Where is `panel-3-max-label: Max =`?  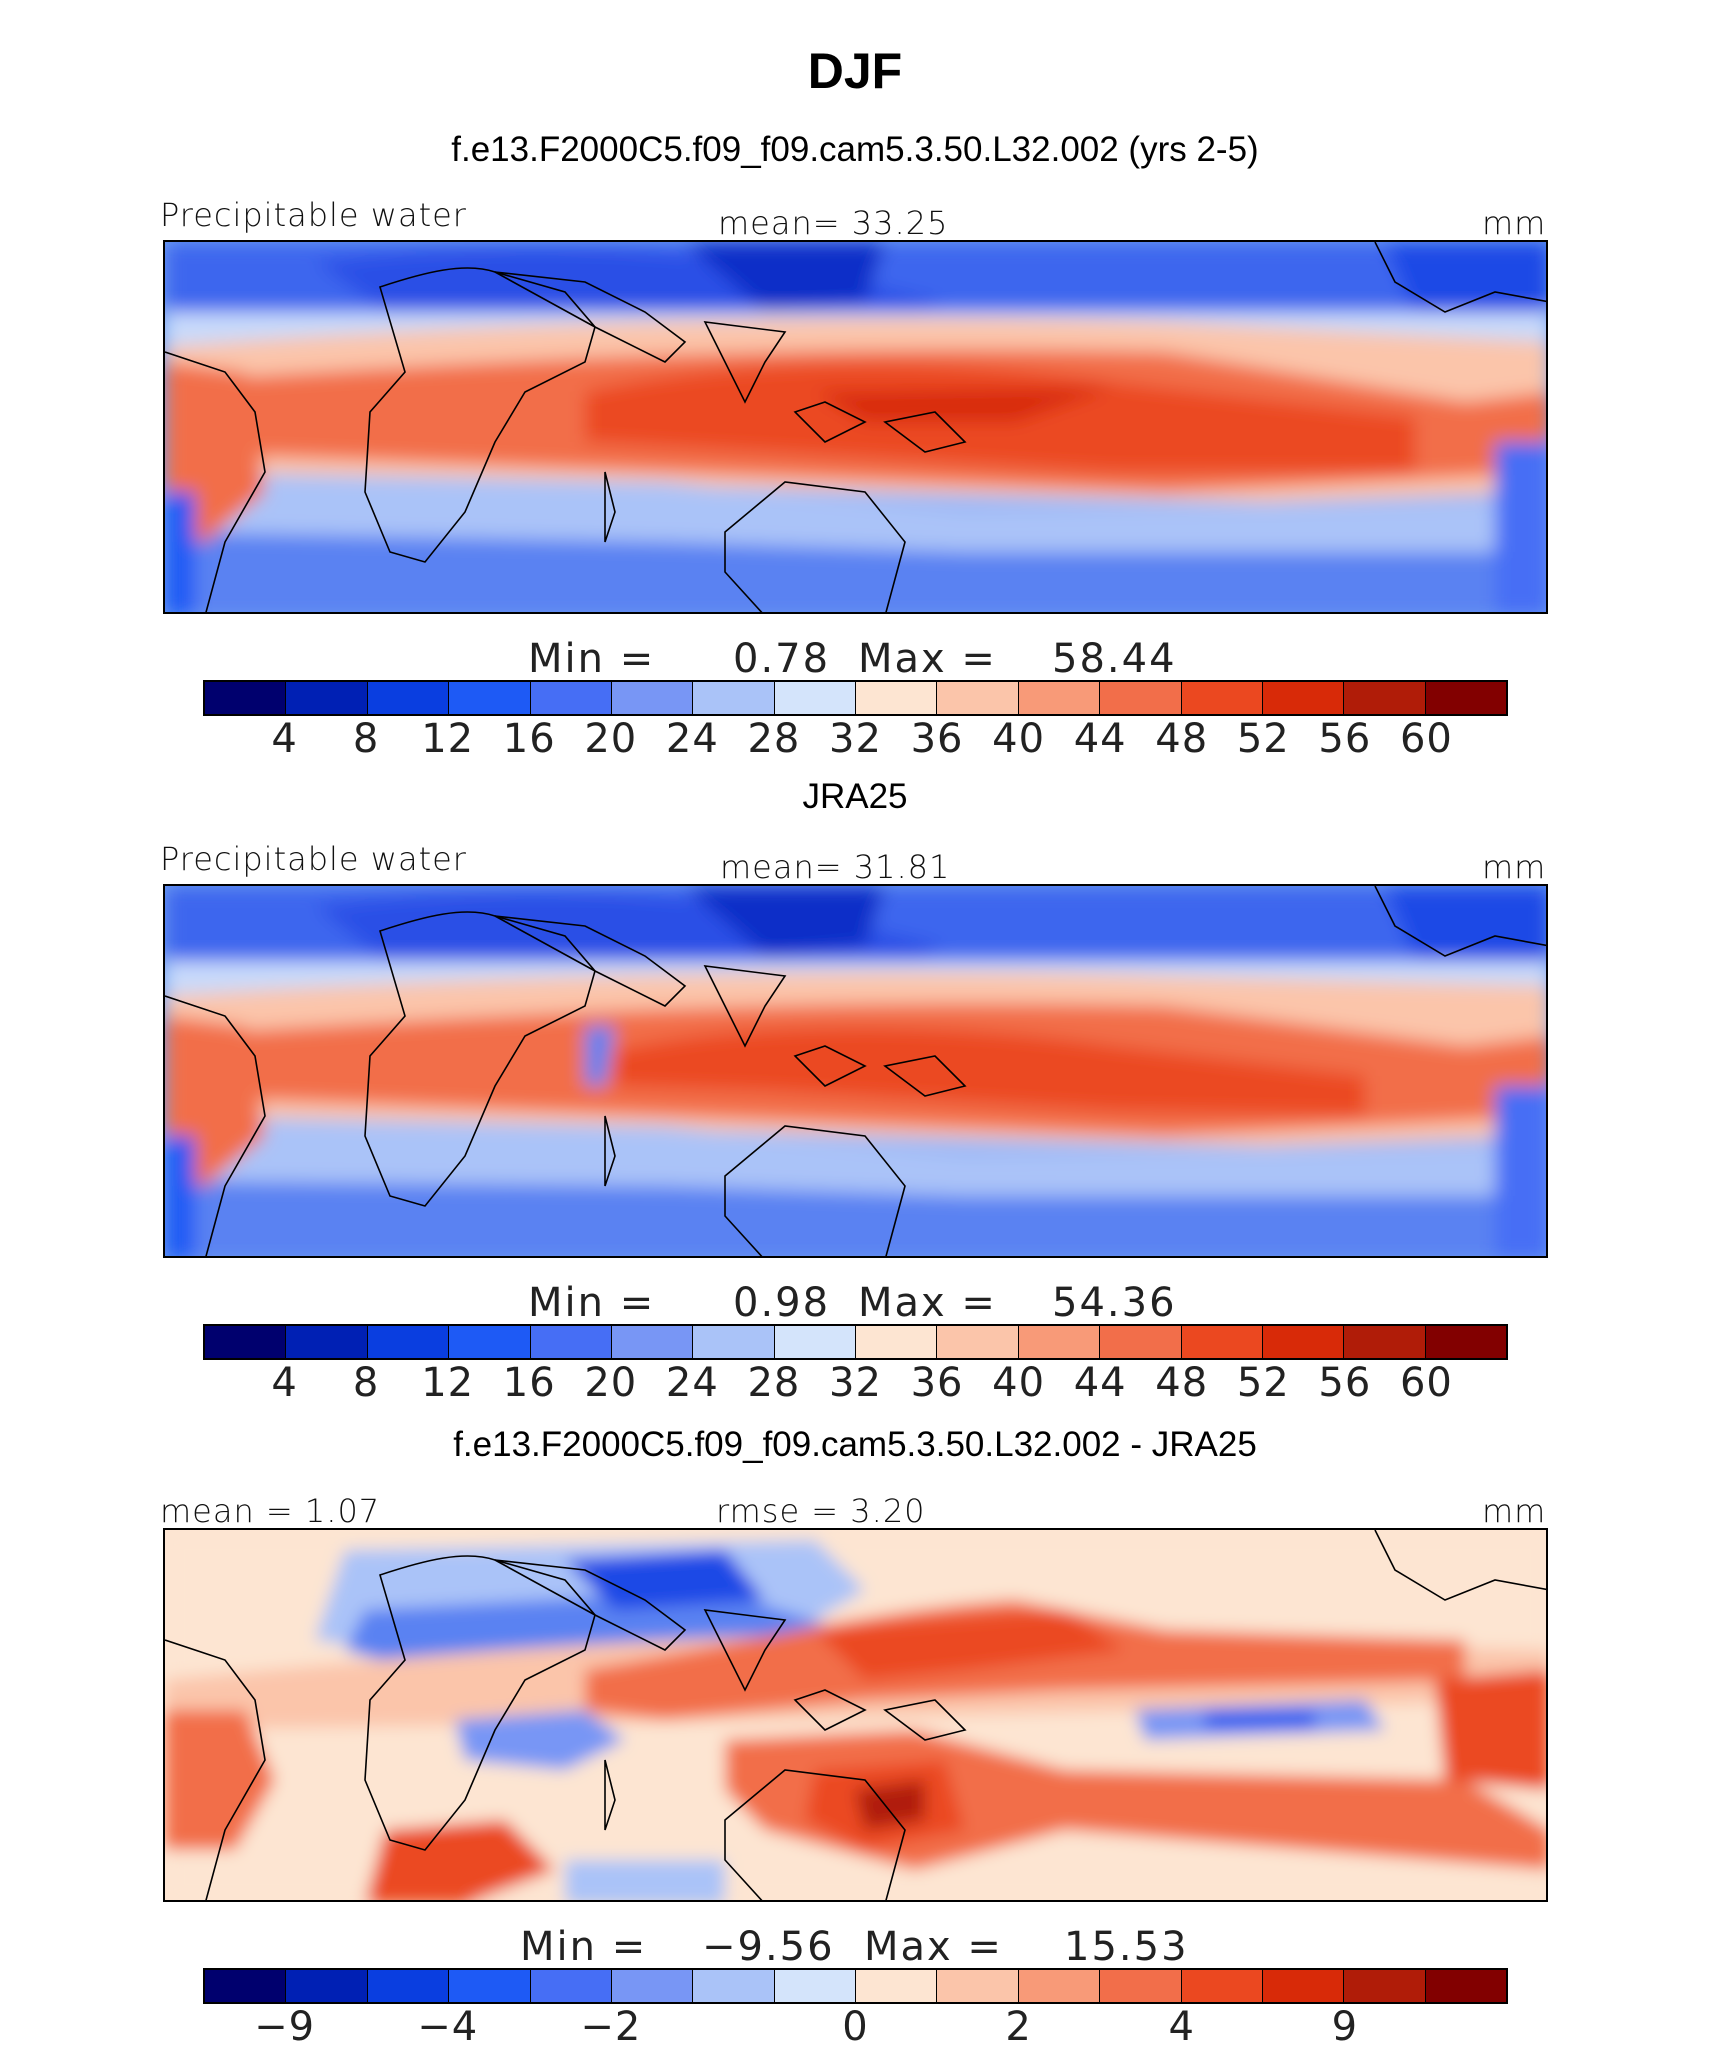 panel-3-max-label: Max = is located at coordinates (933, 1947).